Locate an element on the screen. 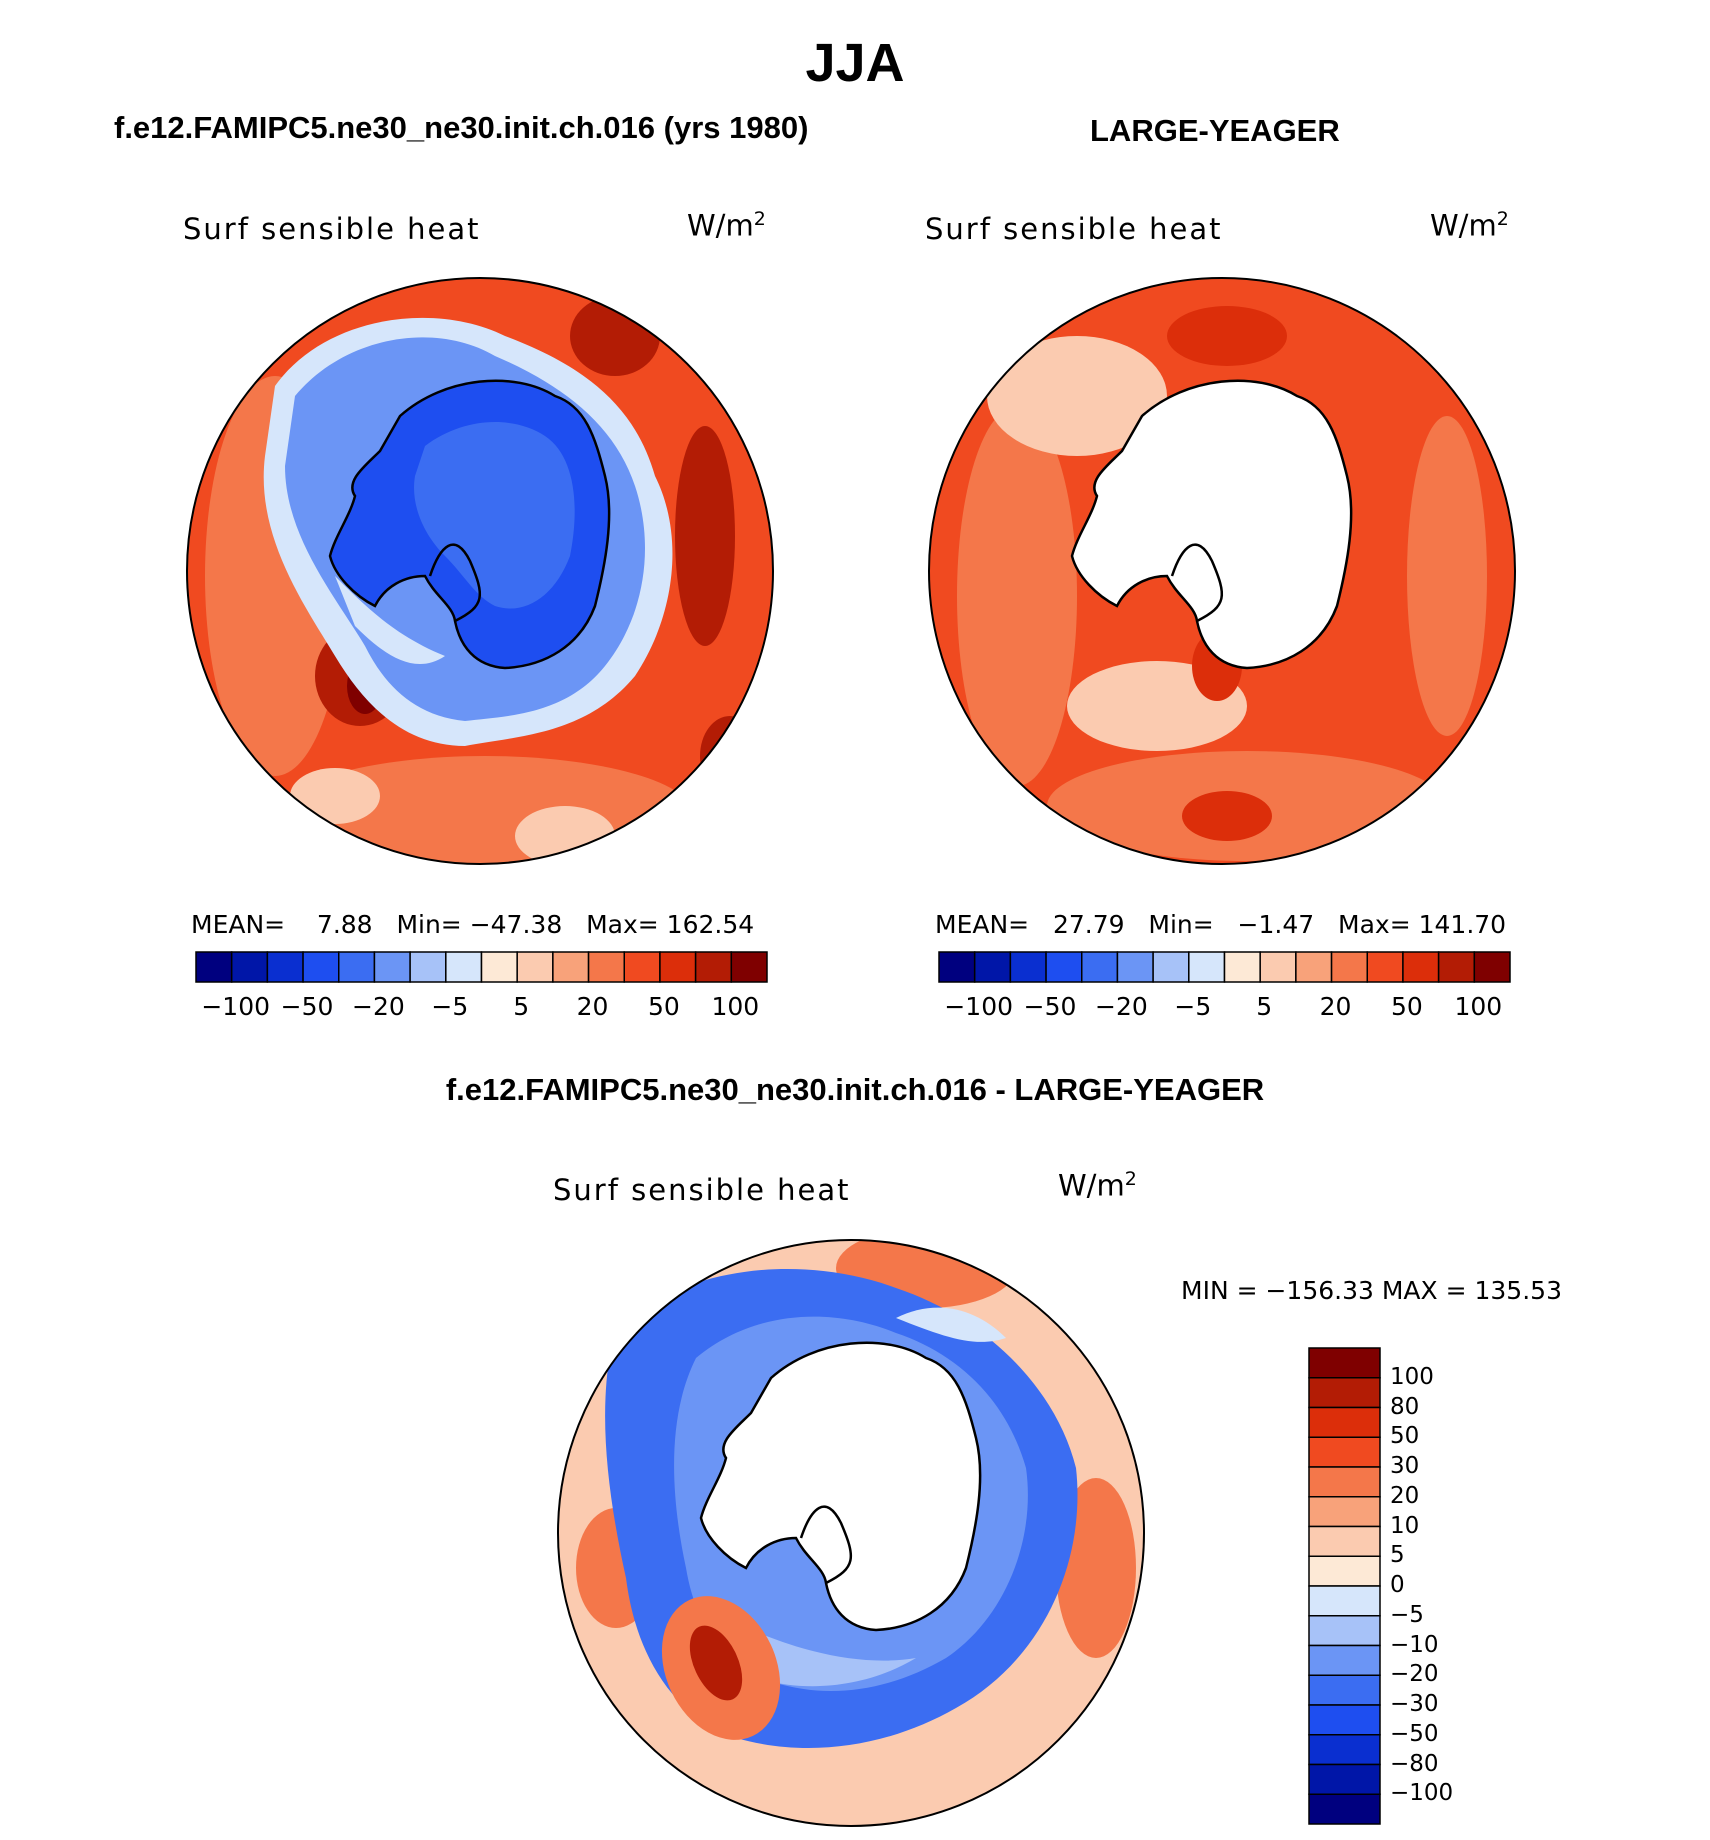 This screenshot has height=1840, width=1710. difference-colorbar-tick-label: 30 is located at coordinates (1405, 1466).